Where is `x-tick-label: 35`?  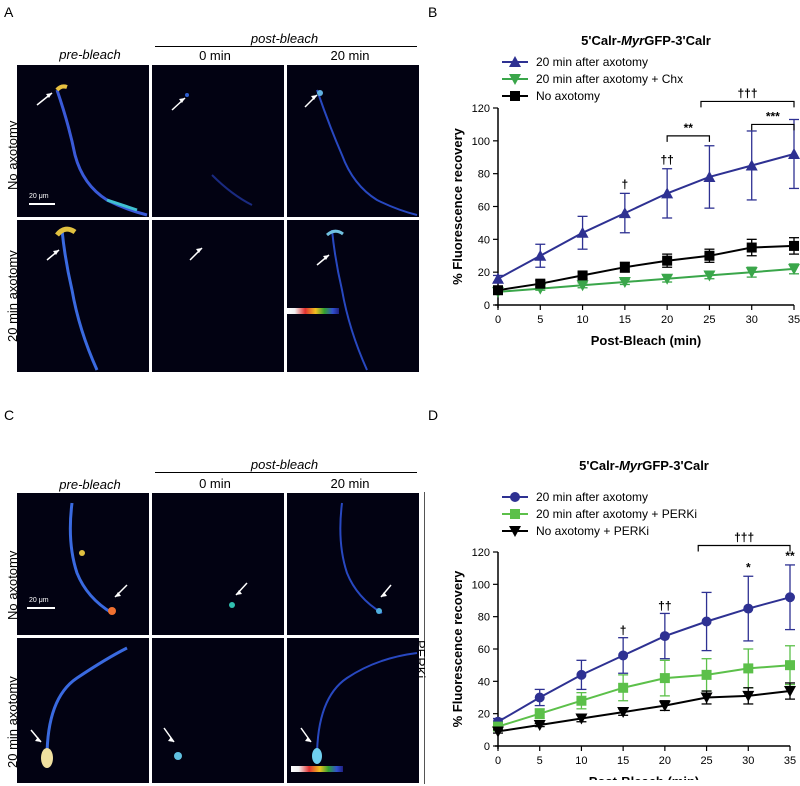
x-tick-label: 35 is located at coordinates (794, 320).